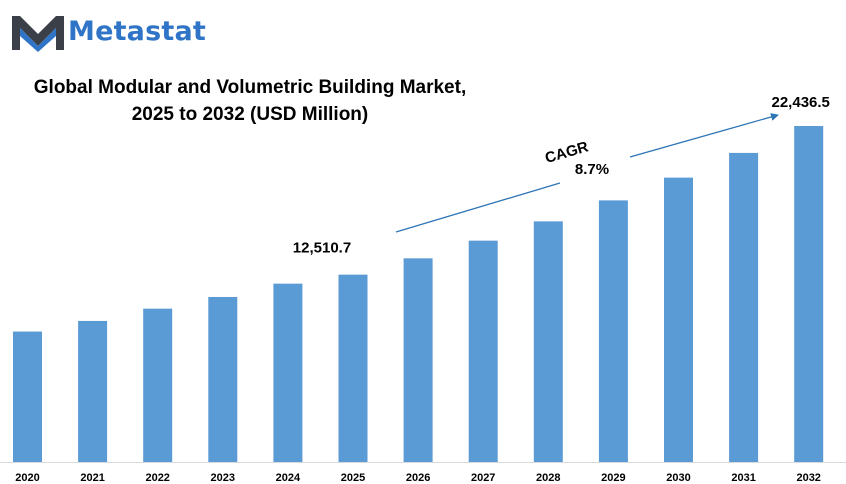 The width and height of the screenshot is (846, 484). I want to click on bar-2028, so click(548, 341).